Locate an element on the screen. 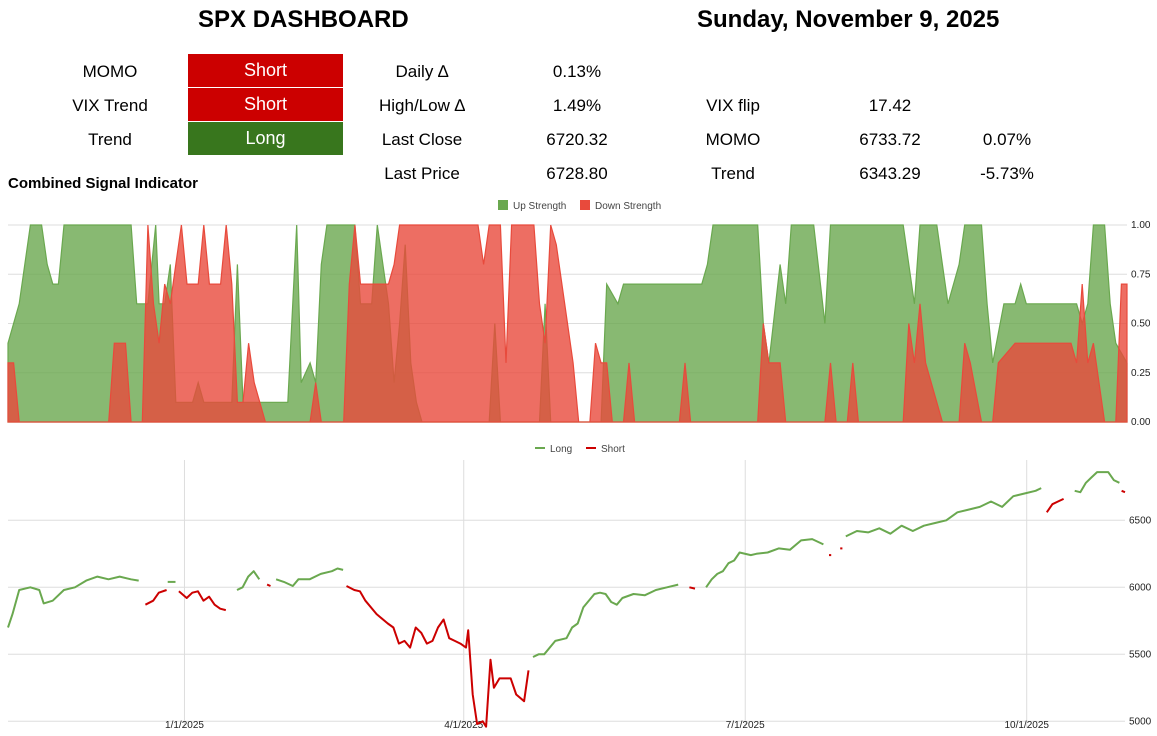 The width and height of the screenshot is (1157, 736). legend-label: Long is located at coordinates (561, 449).